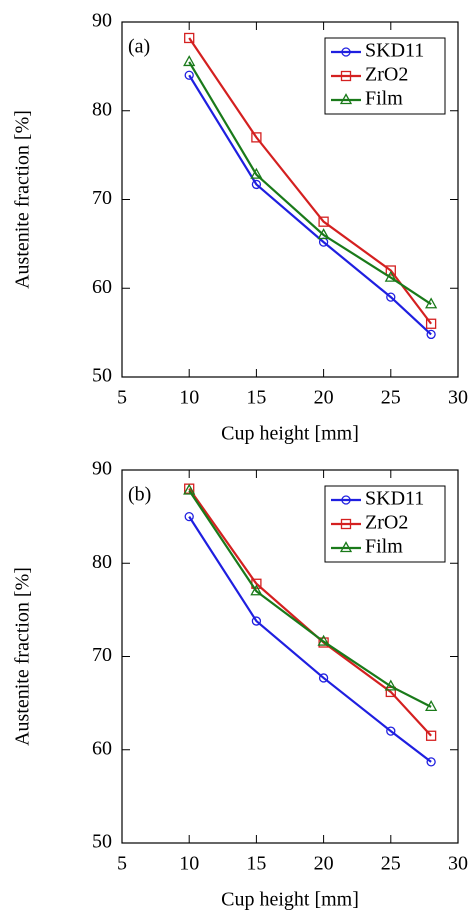 The height and width of the screenshot is (921, 470). What do you see at coordinates (139, 47) in the screenshot?
I see `annotation: (a)` at bounding box center [139, 47].